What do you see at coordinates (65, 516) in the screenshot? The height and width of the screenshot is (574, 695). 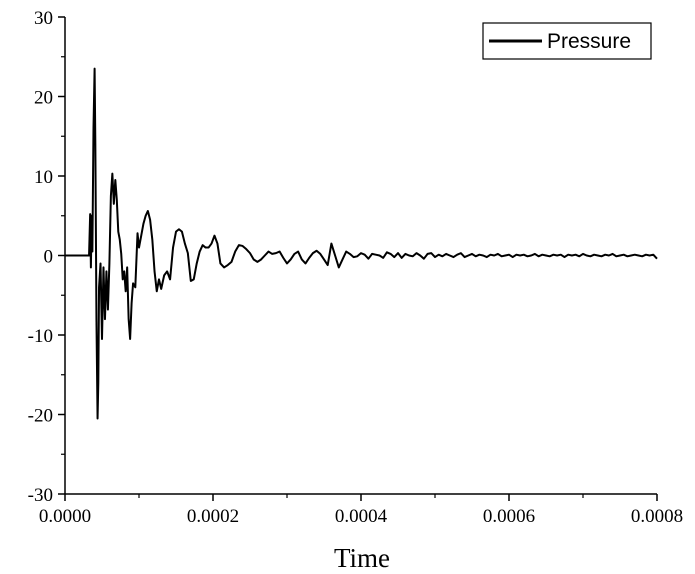 I see `x-tick-label: 0.0000` at bounding box center [65, 516].